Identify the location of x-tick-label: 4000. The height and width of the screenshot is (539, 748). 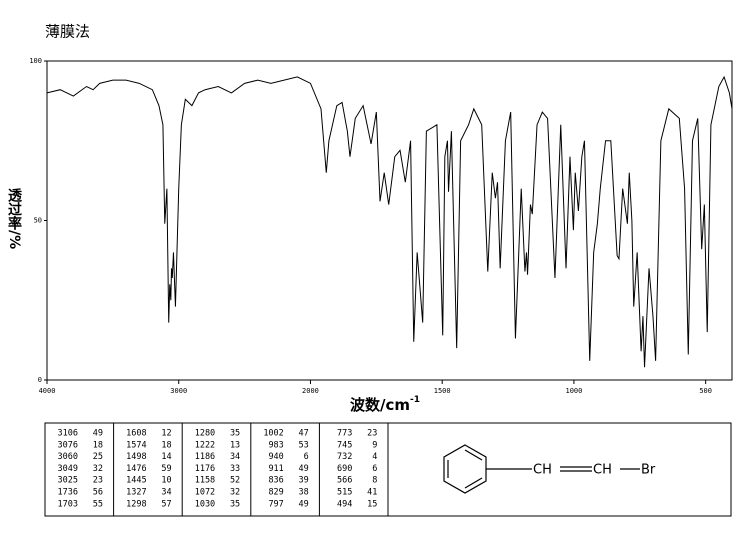
(47, 391).